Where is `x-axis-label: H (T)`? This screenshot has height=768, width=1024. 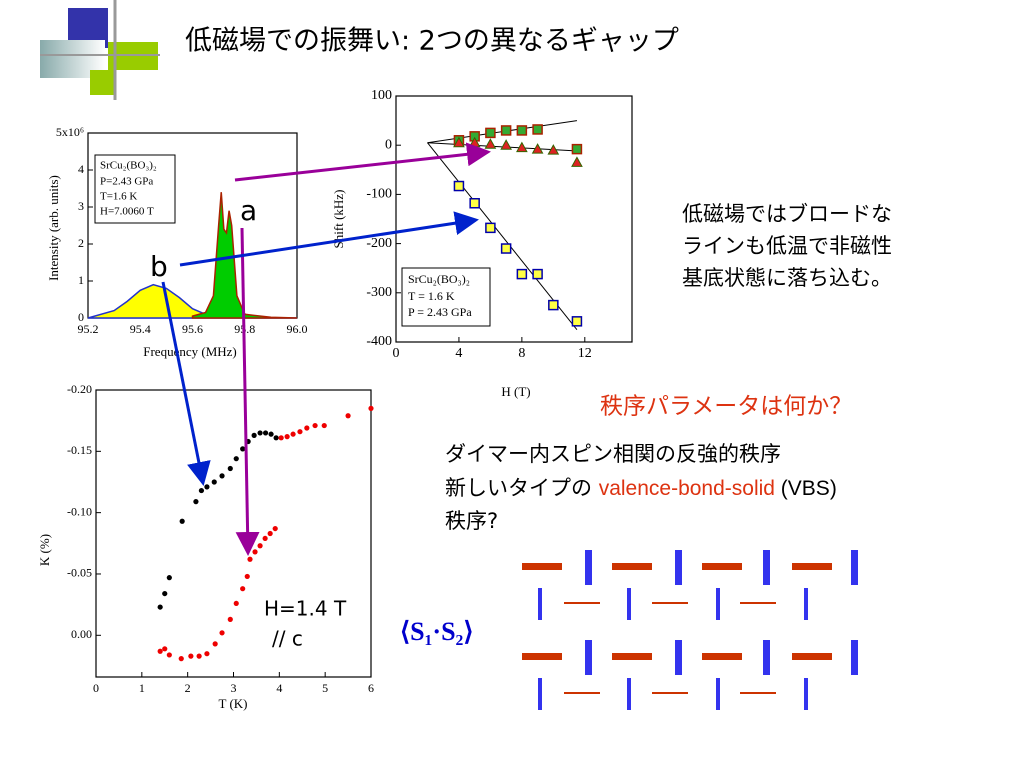 x-axis-label: H (T) is located at coordinates (515, 391).